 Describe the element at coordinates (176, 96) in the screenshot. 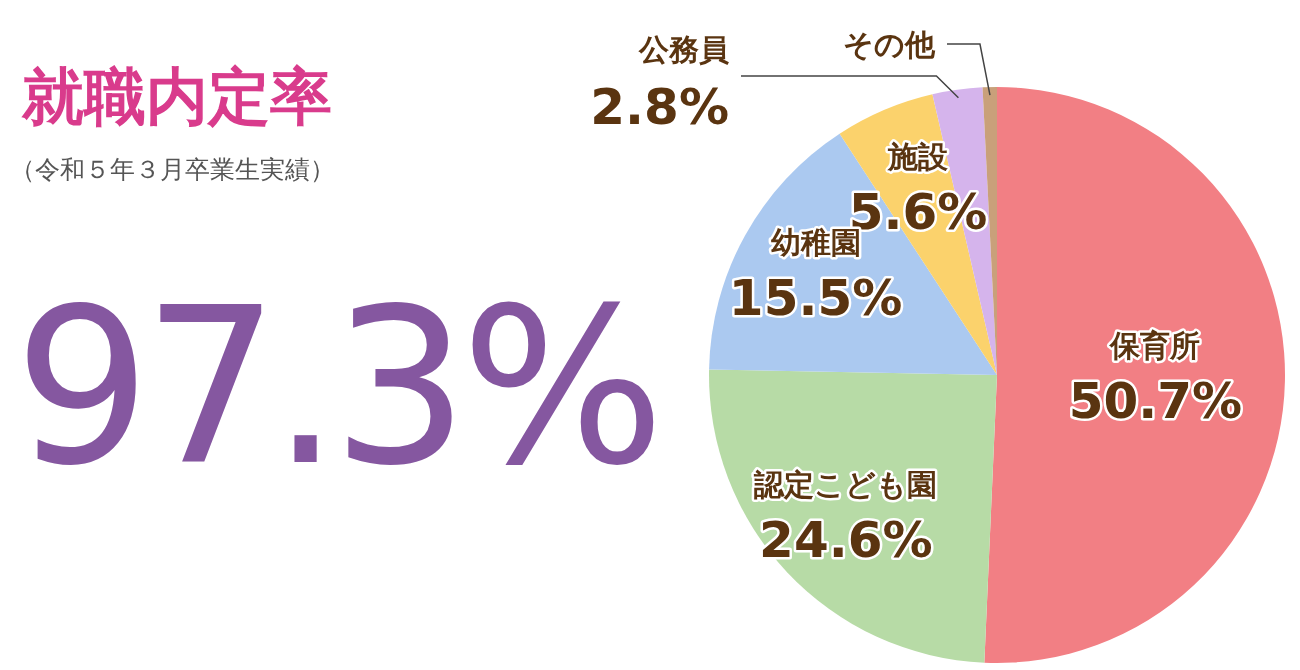

I see `text: 就職内定率` at that location.